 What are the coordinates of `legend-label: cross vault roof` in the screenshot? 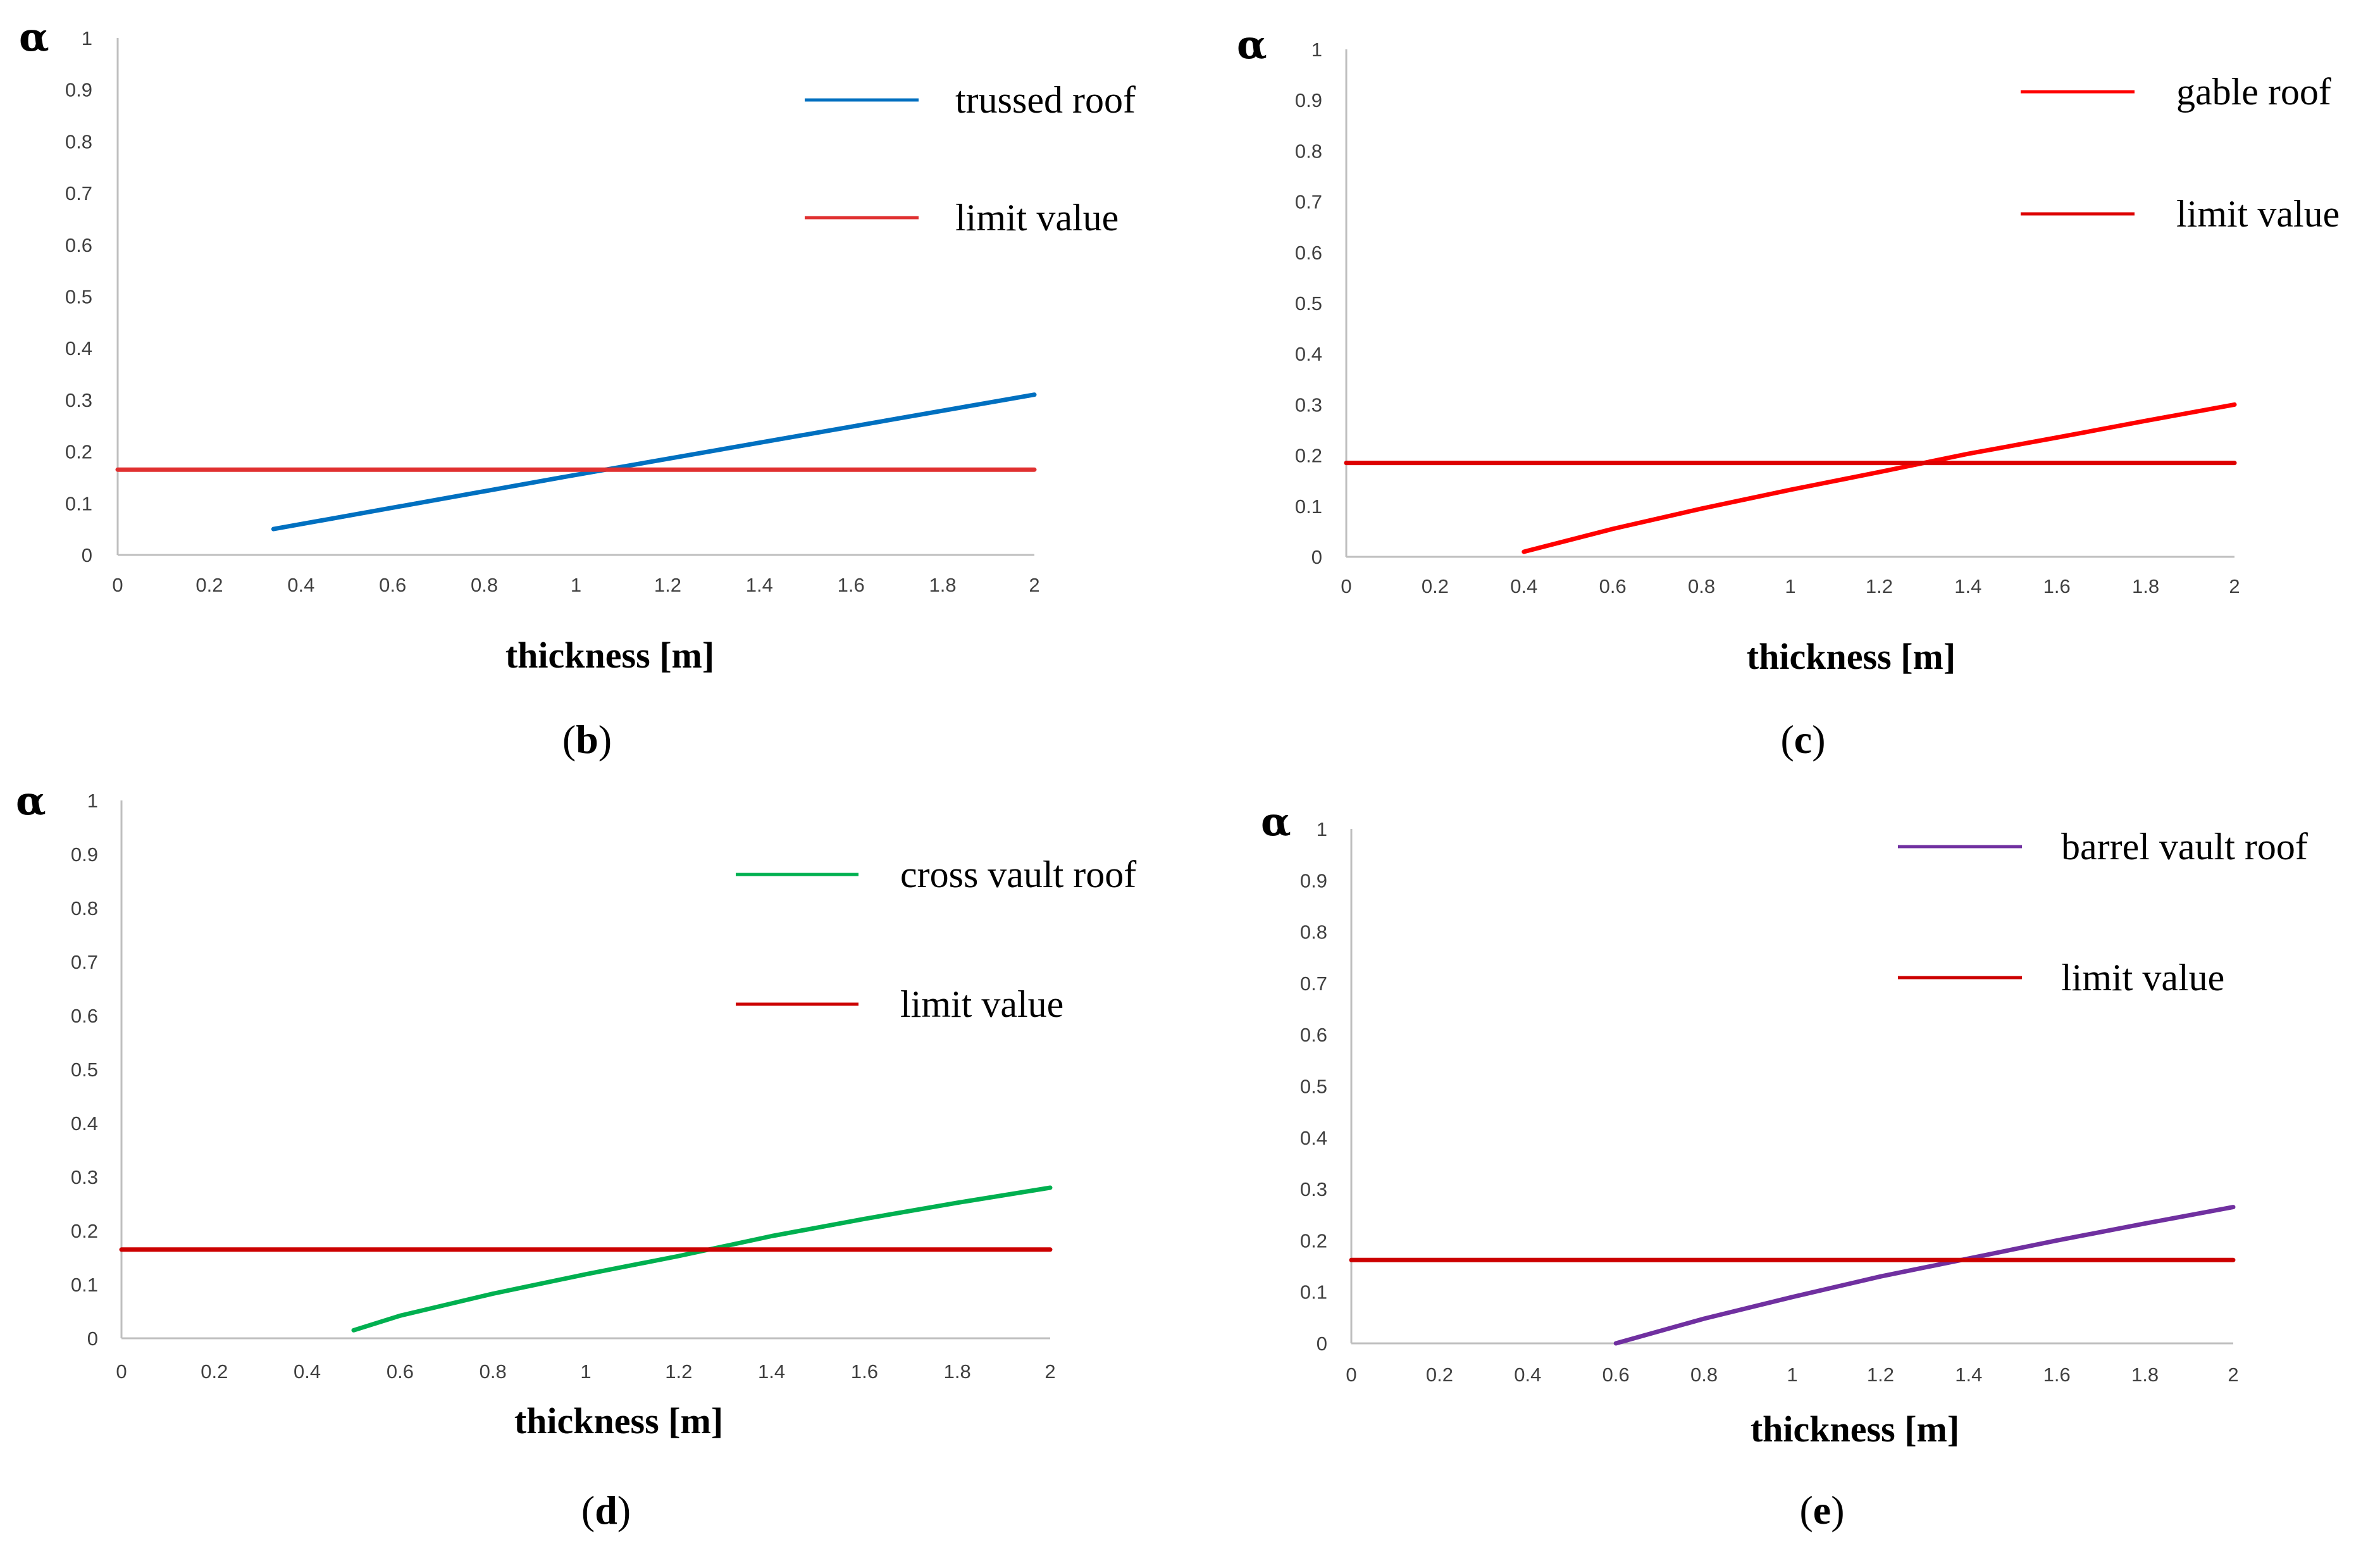 It's located at (1018, 875).